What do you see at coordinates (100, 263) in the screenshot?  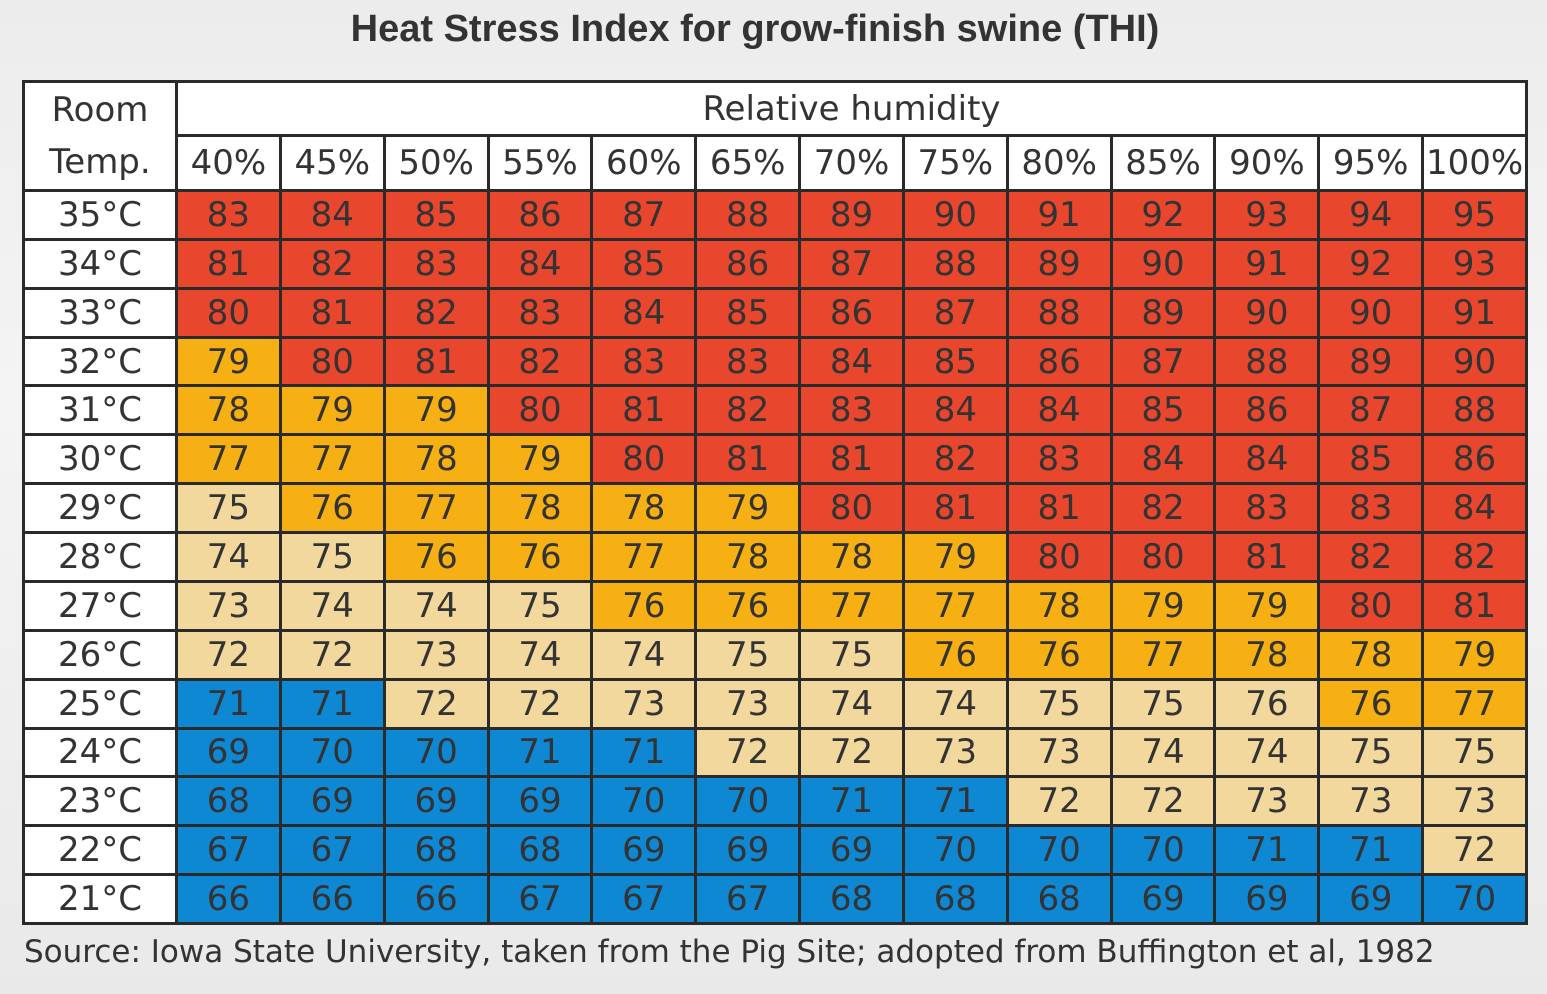 I see `row-label: 34°C` at bounding box center [100, 263].